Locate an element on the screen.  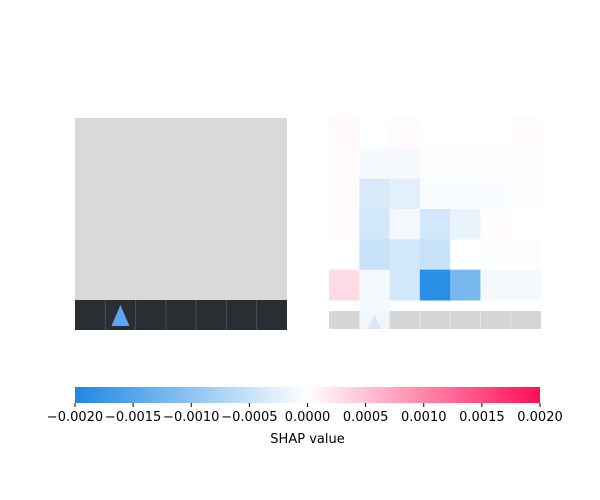
colorbar-tick-label: 0.0020 is located at coordinates (540, 417).